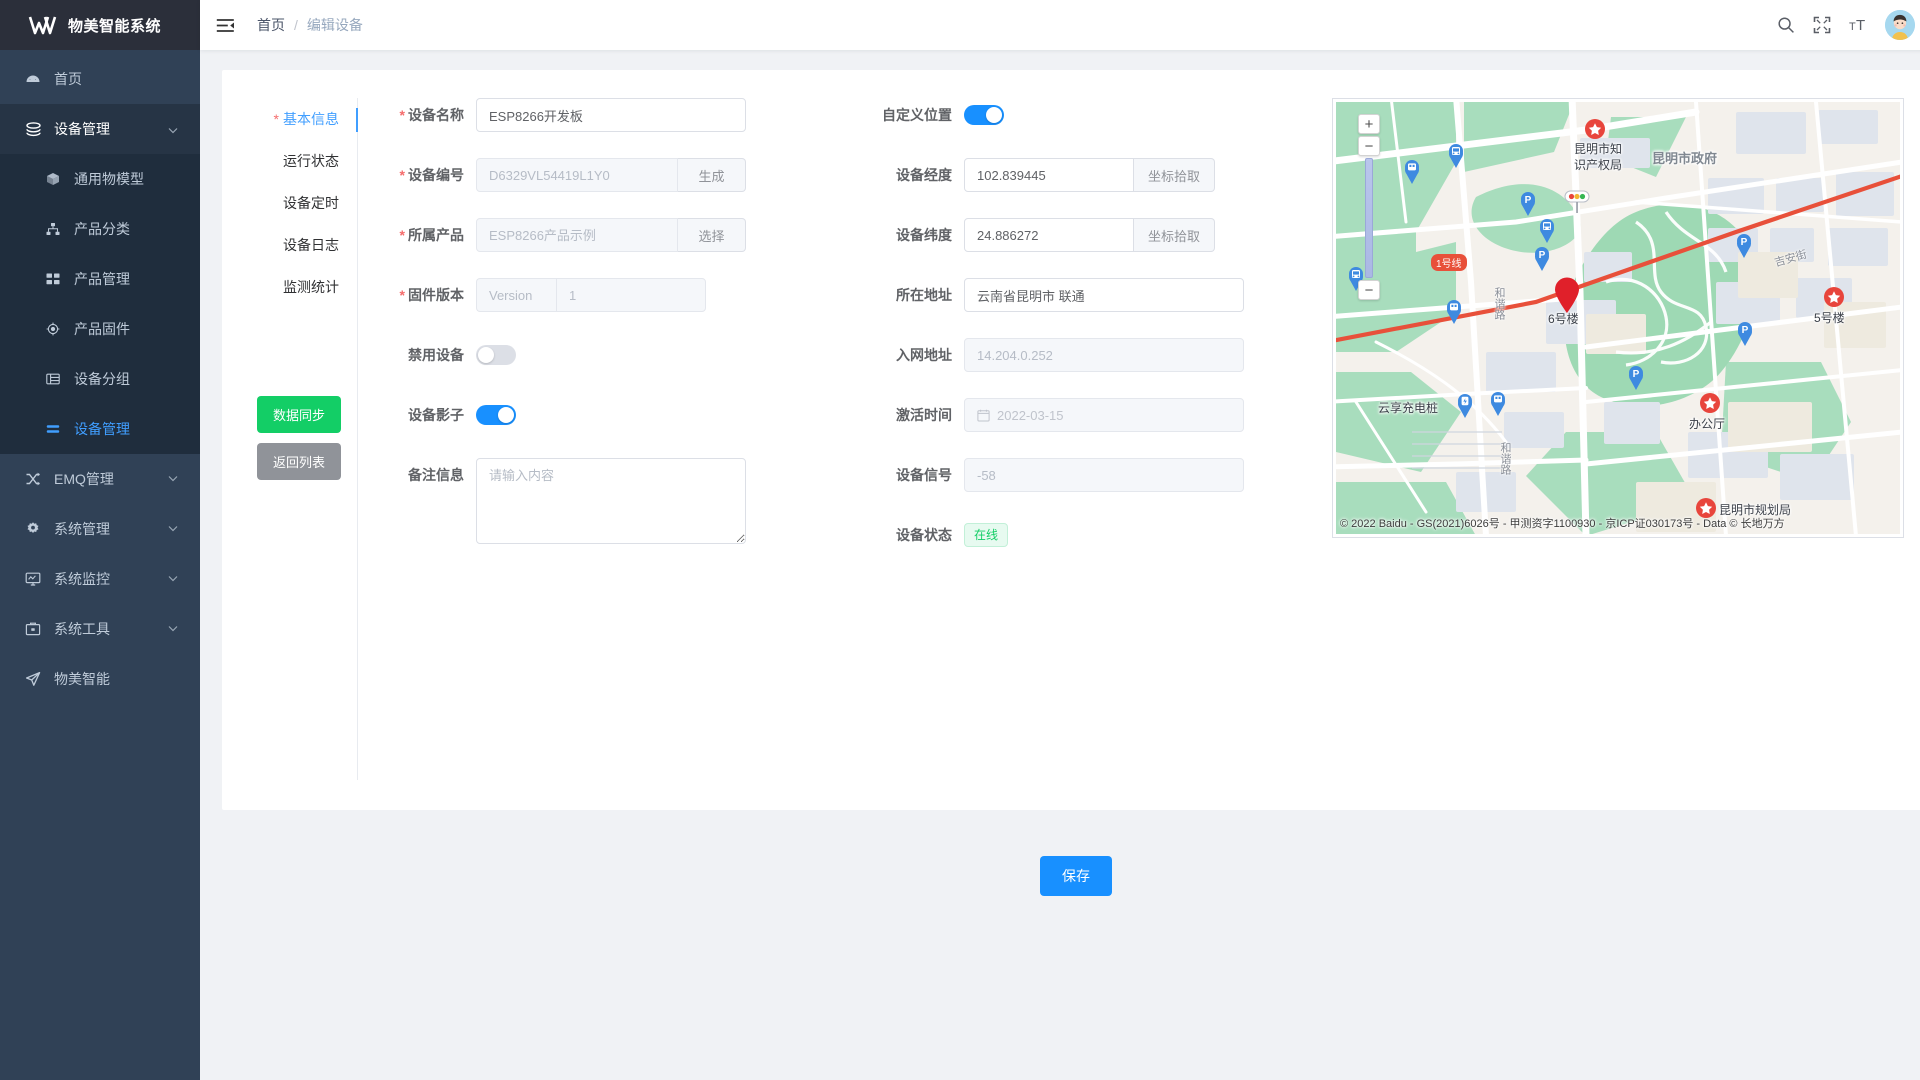 Image resolution: width=1920 pixels, height=1080 pixels. I want to click on latitude-input, so click(1049, 235).